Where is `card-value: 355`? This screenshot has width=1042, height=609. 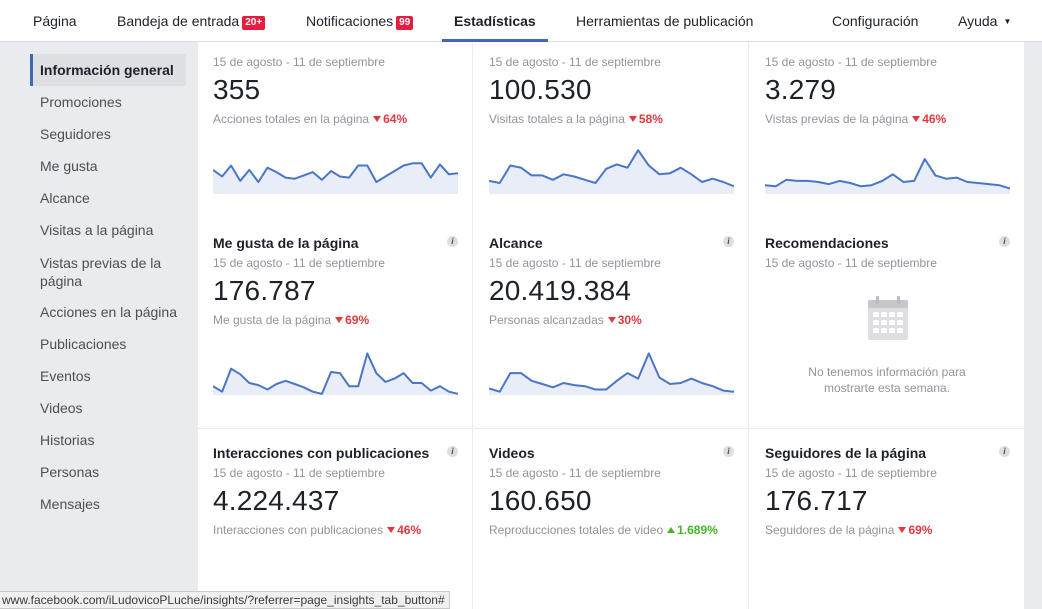
card-value: 355 is located at coordinates (237, 89).